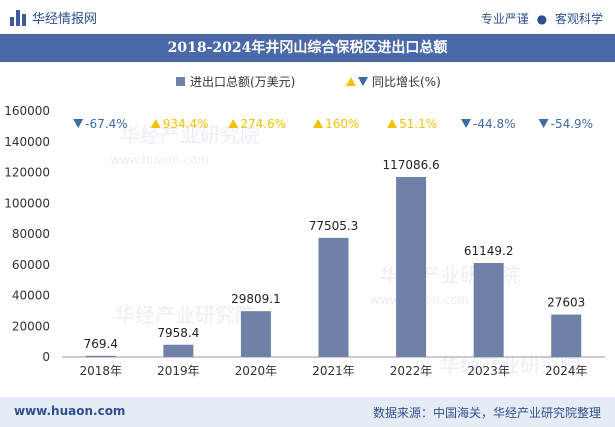 This screenshot has height=427, width=615. Describe the element at coordinates (31, 326) in the screenshot. I see `y-tick-label: 20000` at that location.